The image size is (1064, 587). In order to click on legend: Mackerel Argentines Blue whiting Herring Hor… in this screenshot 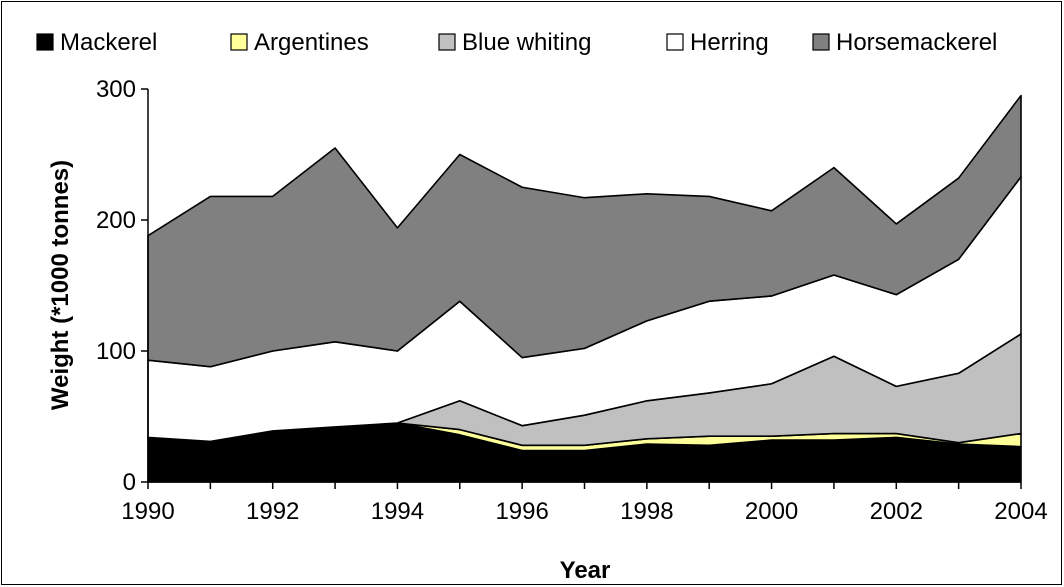, I will do `click(516, 42)`.